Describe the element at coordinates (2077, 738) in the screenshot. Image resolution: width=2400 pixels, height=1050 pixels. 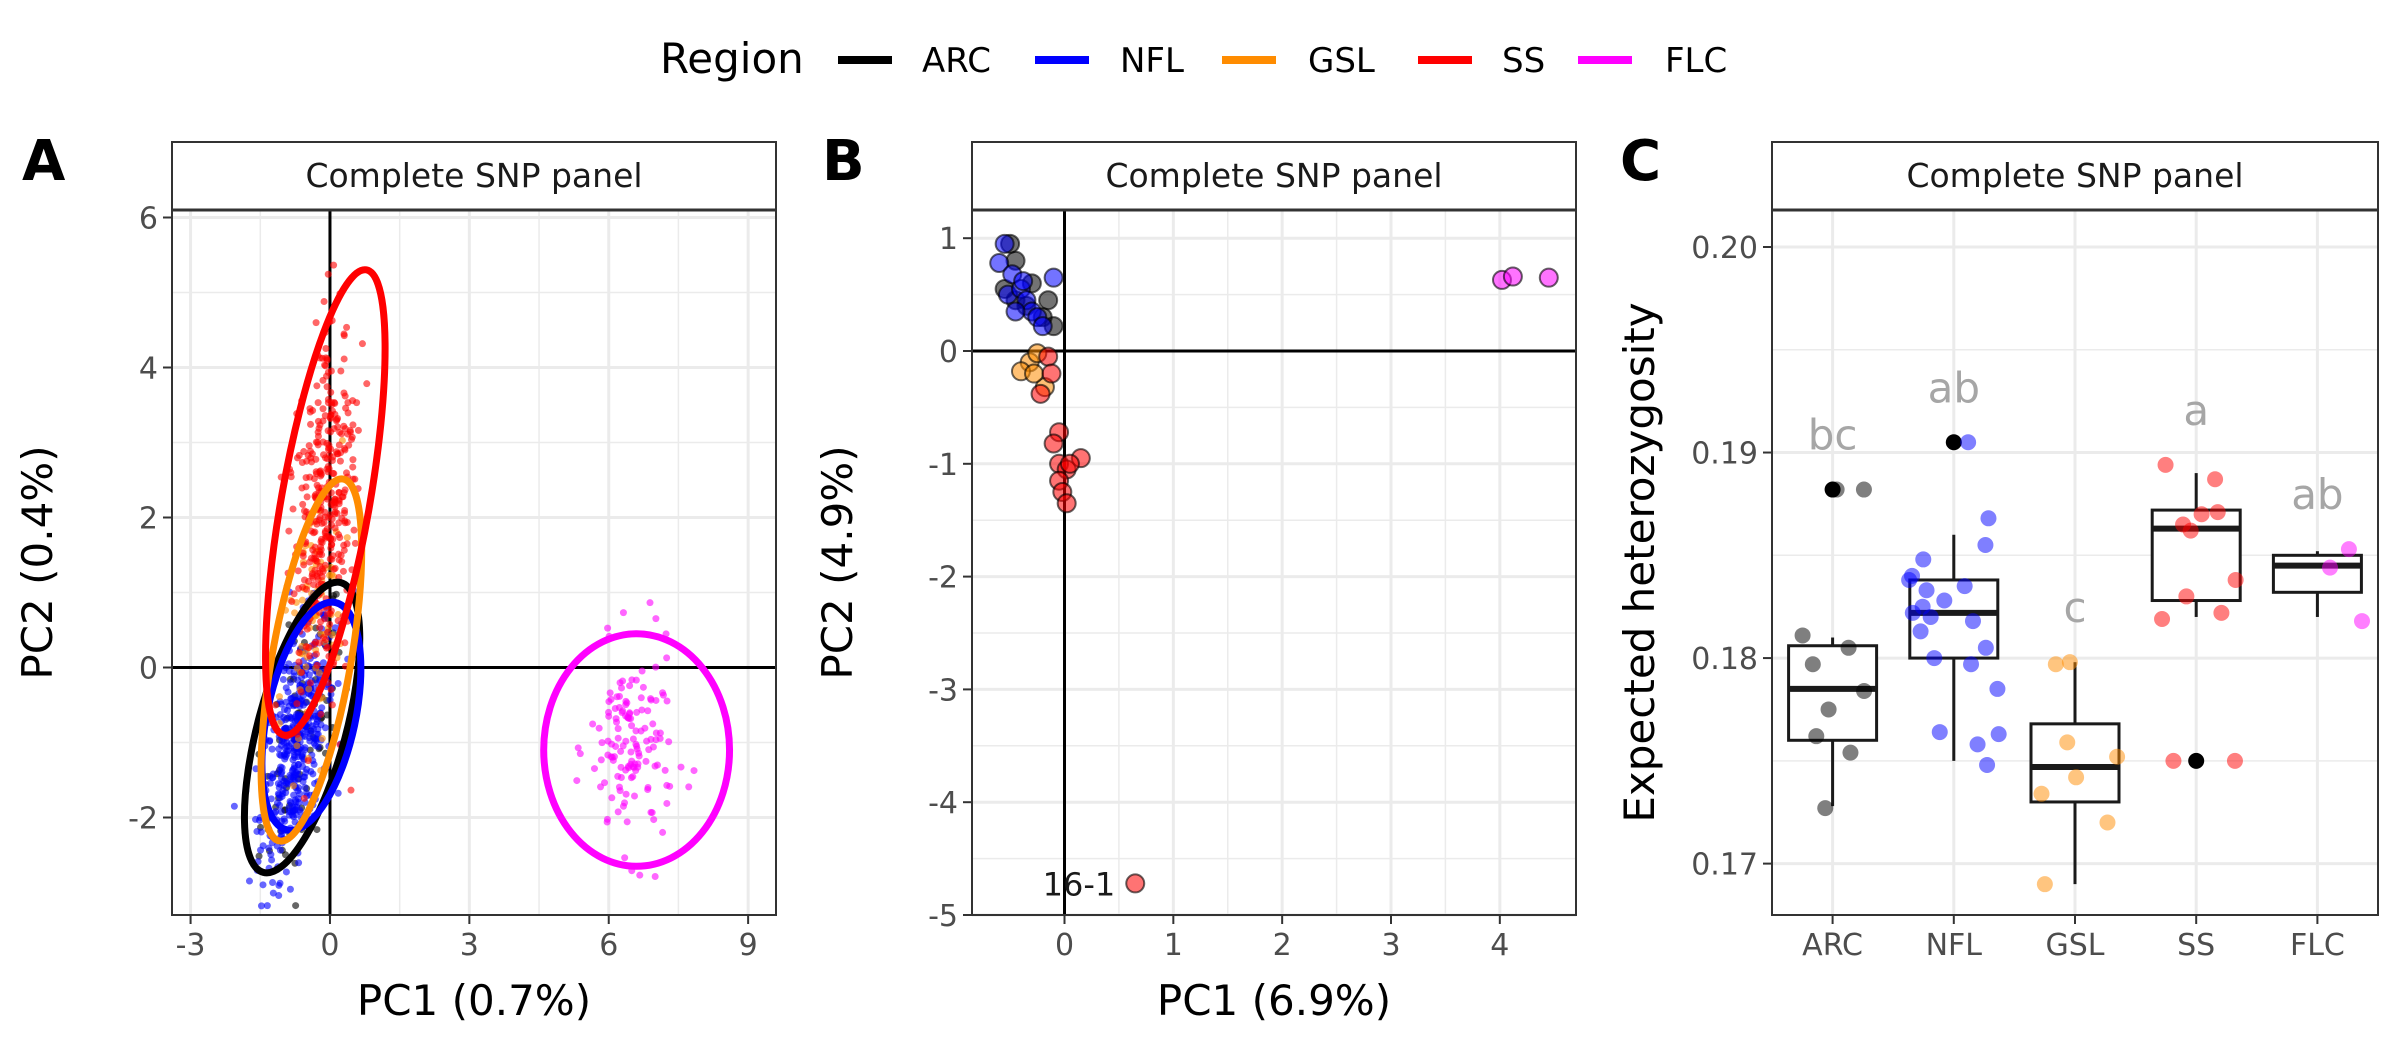
I see `c-box-gsl: c` at that location.